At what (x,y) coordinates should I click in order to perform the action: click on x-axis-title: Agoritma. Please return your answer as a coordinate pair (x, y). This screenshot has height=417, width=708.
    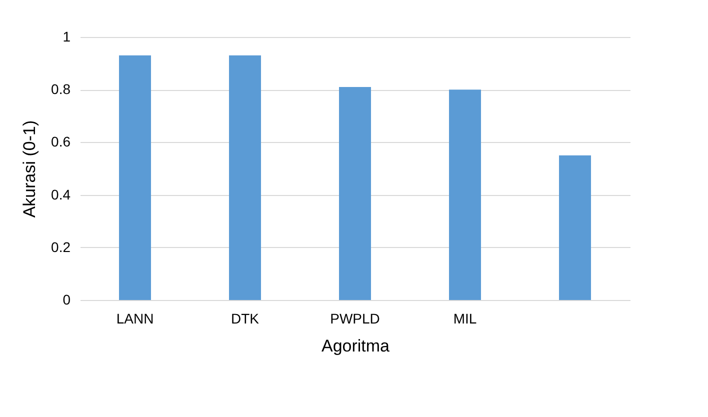
    Looking at the image, I should click on (355, 346).